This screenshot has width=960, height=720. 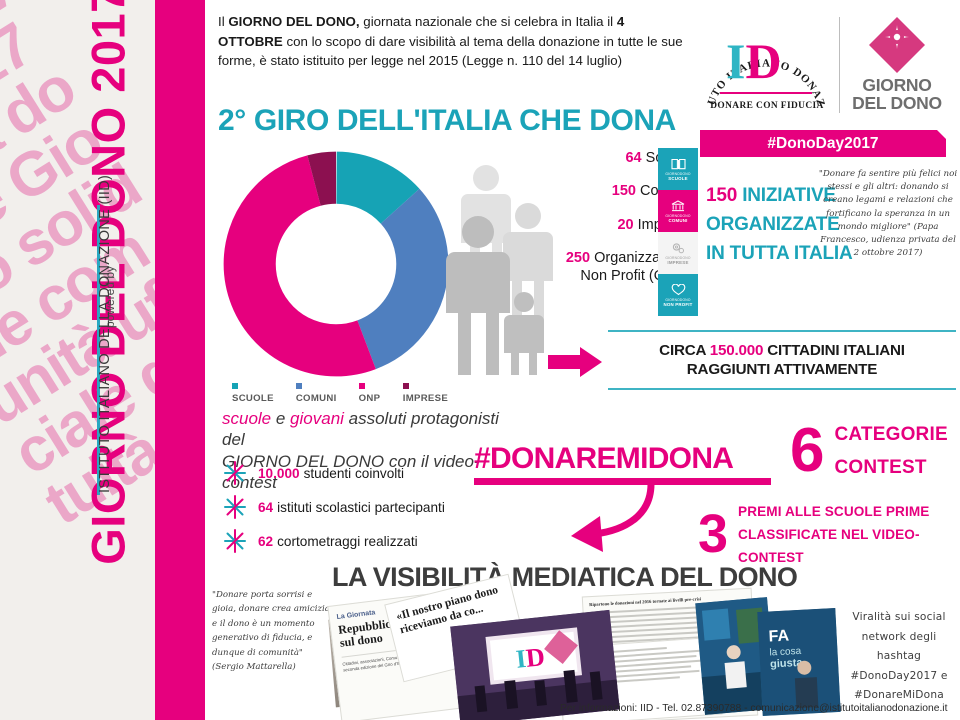 I want to click on organization-name: ISTITUTO ITALIANO DELLA DONAZIONE (IID), so click(x=105, y=333).